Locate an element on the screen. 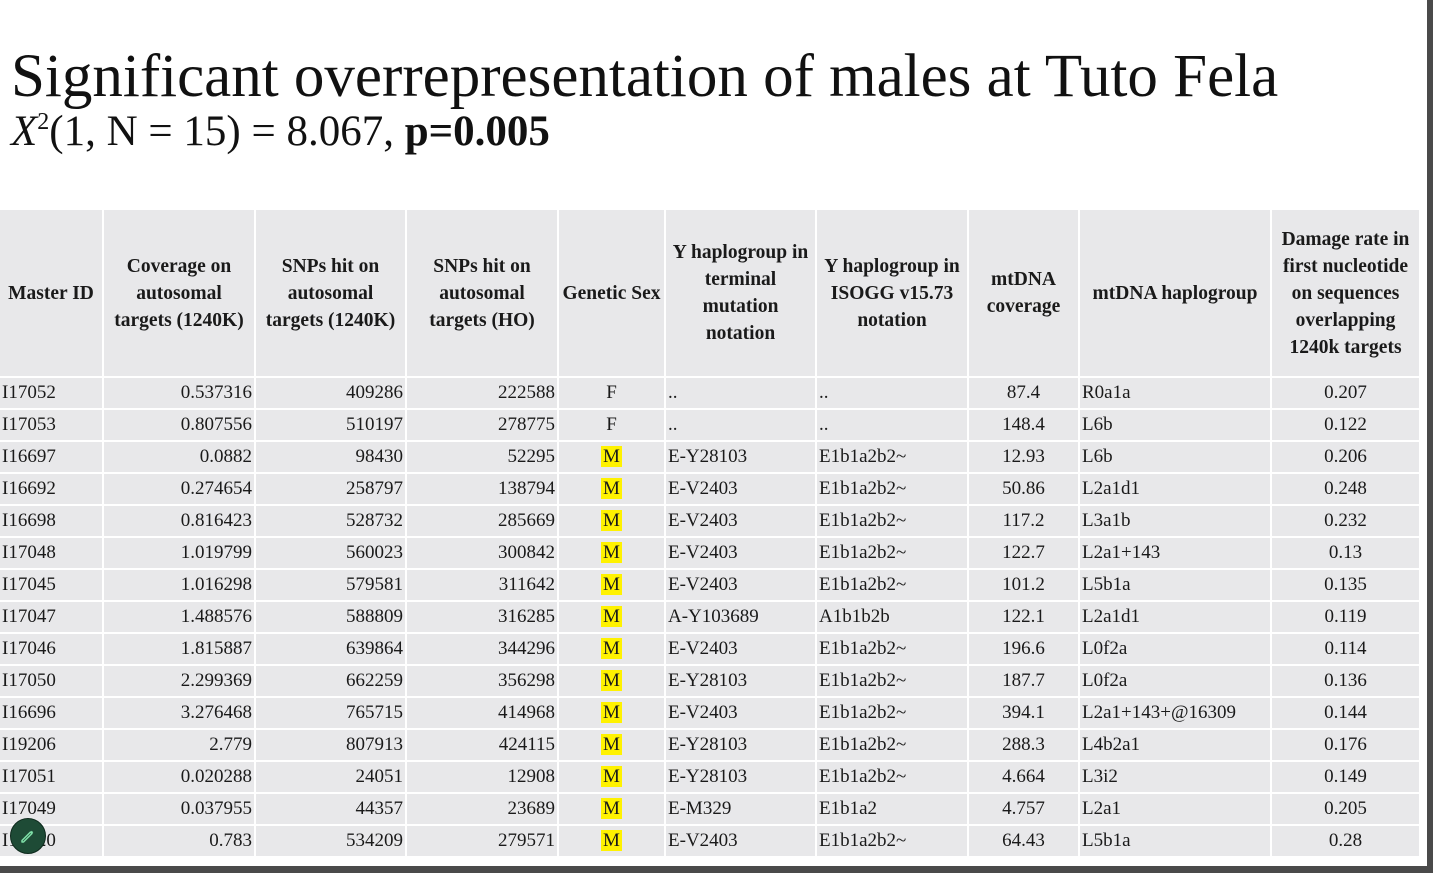 This screenshot has height=873, width=1433. table-cell: 258797 is located at coordinates (331, 489).